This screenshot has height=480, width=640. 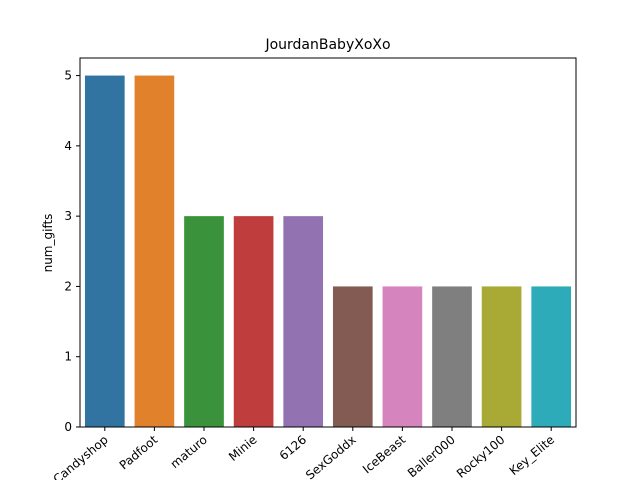 What do you see at coordinates (204, 321) in the screenshot?
I see `bar-maturo` at bounding box center [204, 321].